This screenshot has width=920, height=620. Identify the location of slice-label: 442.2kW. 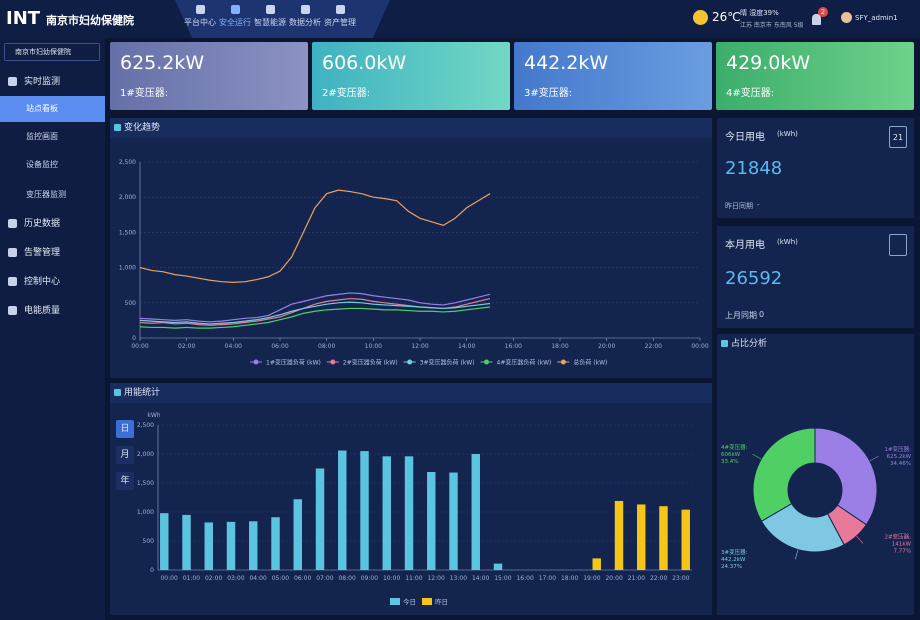
(733, 560).